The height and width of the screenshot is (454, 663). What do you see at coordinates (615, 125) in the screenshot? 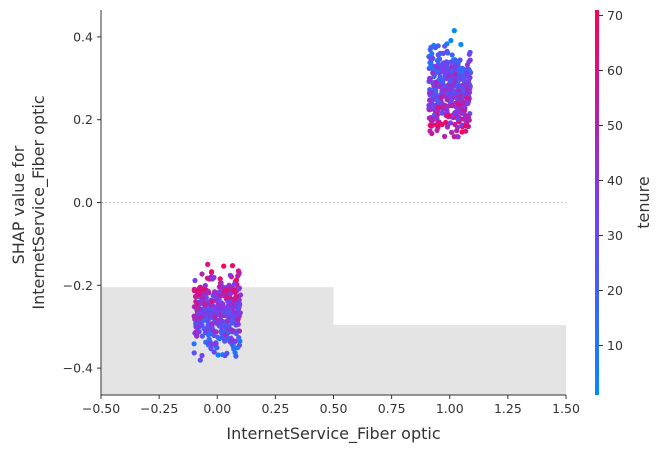
I see `colorbar-tick-label: 50` at bounding box center [615, 125].